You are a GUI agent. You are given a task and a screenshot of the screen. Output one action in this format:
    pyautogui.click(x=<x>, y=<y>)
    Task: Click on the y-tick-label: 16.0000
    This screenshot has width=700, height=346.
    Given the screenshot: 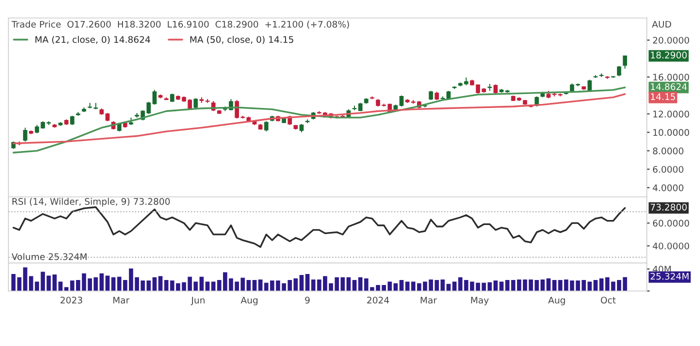 What is the action you would take?
    pyautogui.click(x=671, y=77)
    